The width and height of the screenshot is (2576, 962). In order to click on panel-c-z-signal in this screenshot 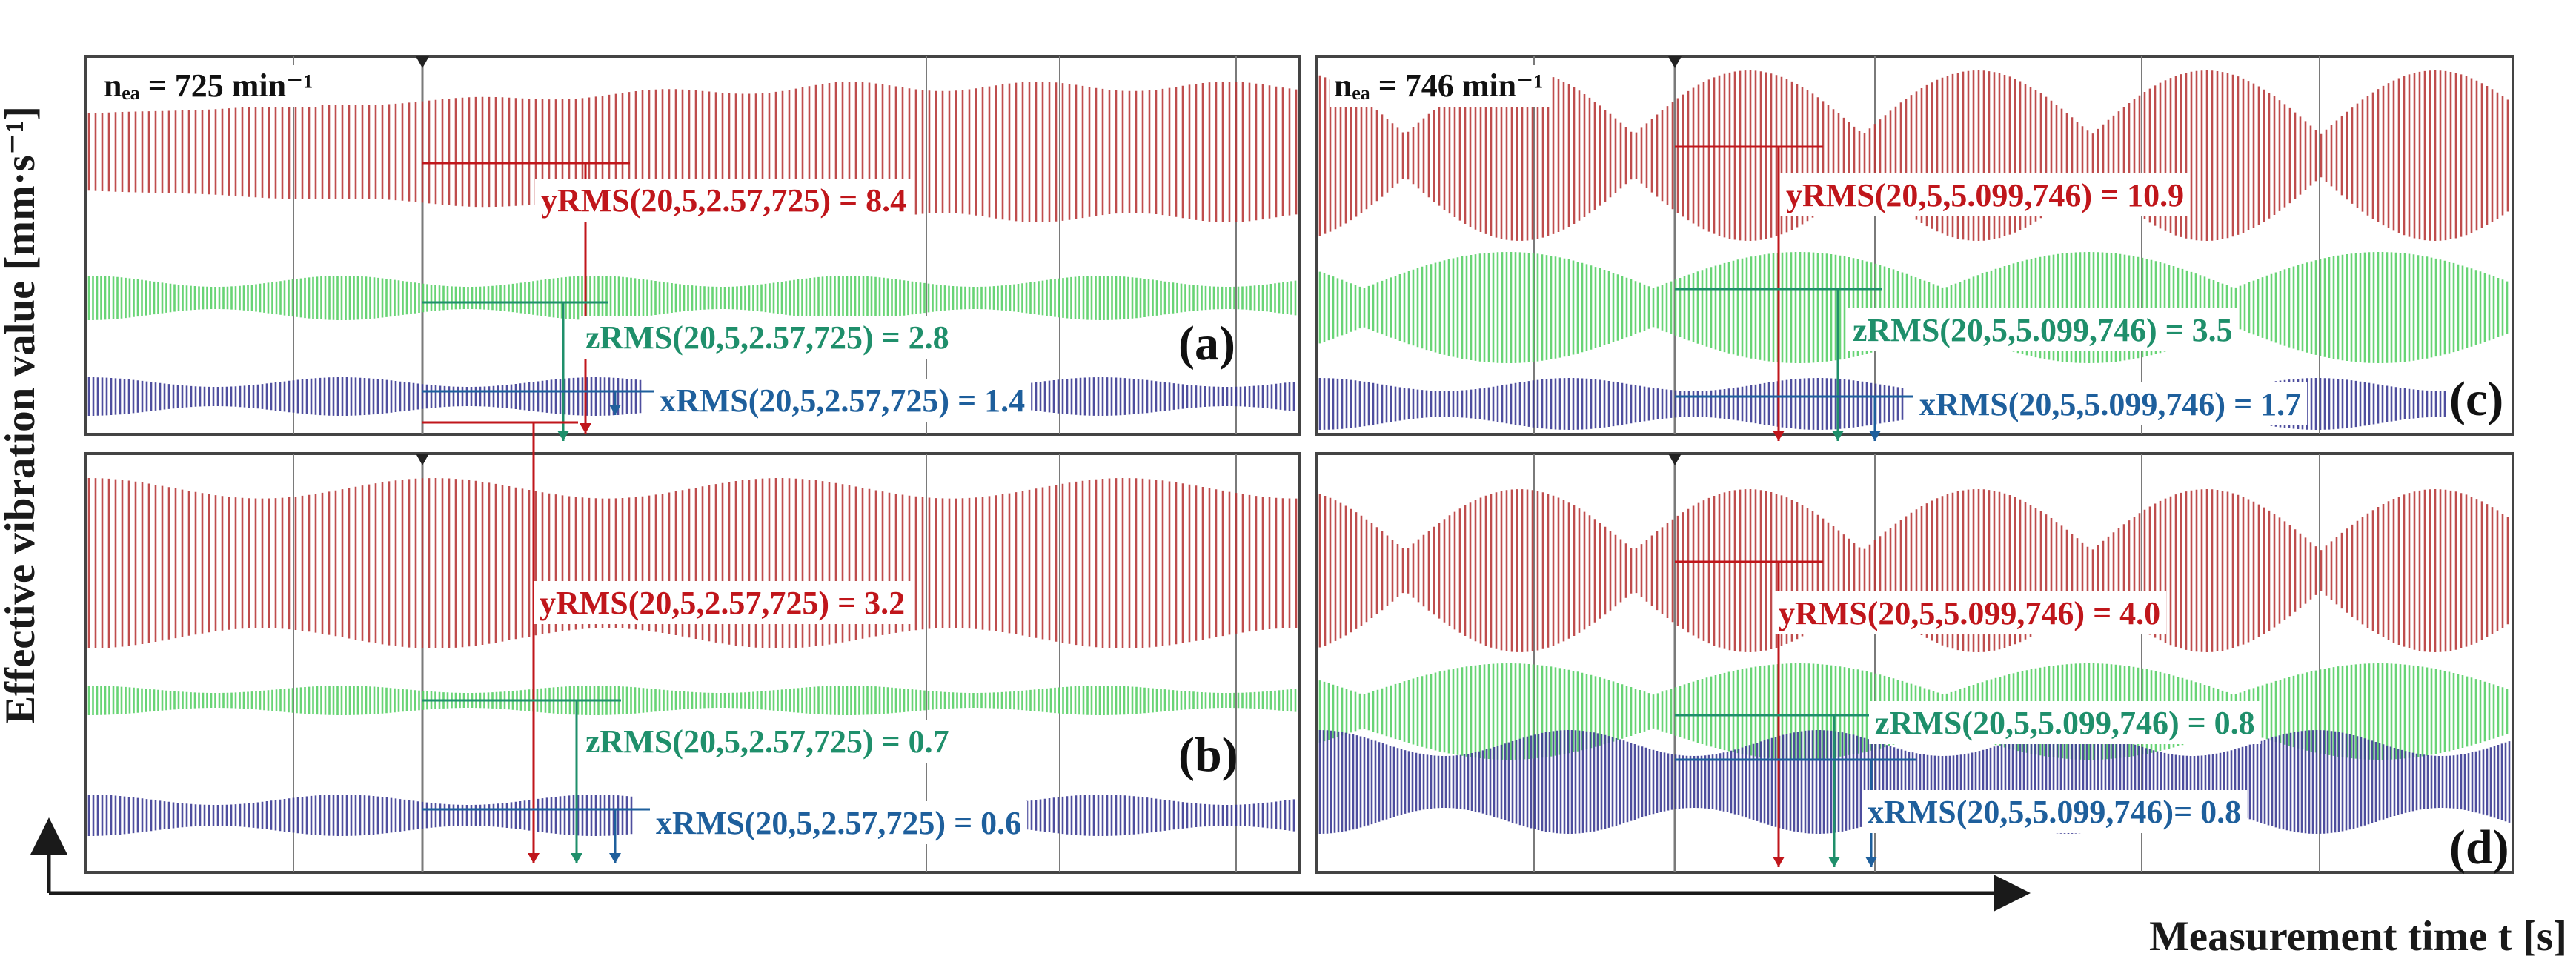, I will do `click(1913, 307)`.